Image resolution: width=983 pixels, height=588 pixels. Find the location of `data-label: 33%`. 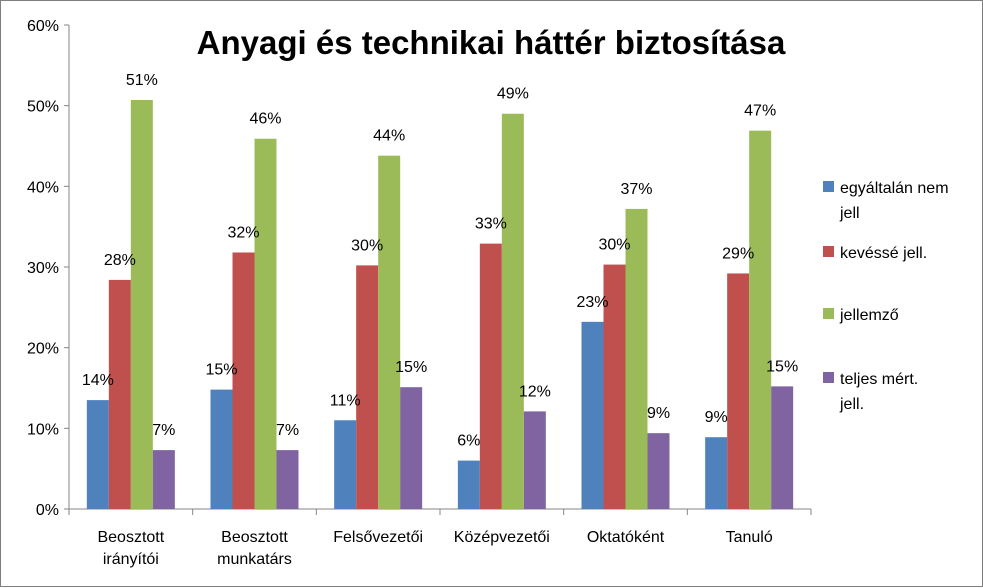

data-label: 33% is located at coordinates (491, 224).